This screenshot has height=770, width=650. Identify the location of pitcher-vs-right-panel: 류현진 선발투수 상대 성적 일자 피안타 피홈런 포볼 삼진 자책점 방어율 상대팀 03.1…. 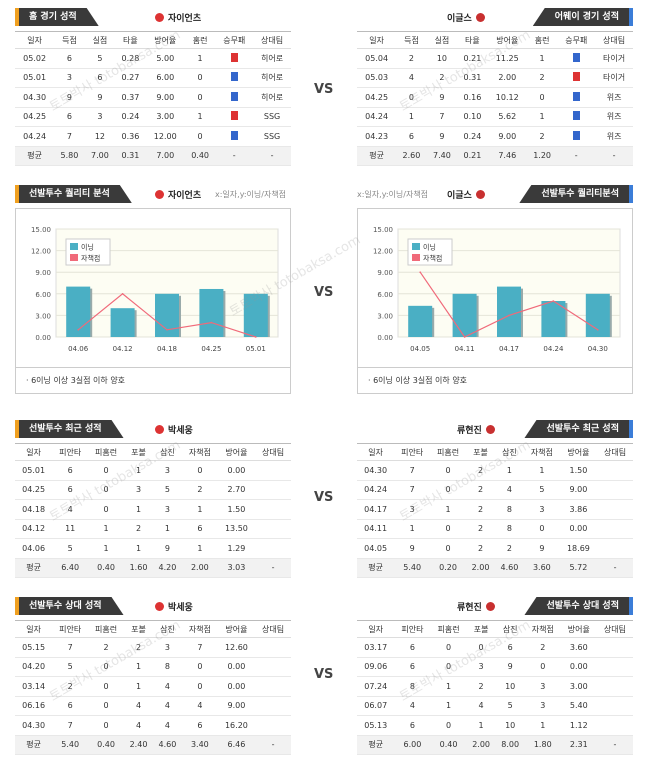
(495, 676).